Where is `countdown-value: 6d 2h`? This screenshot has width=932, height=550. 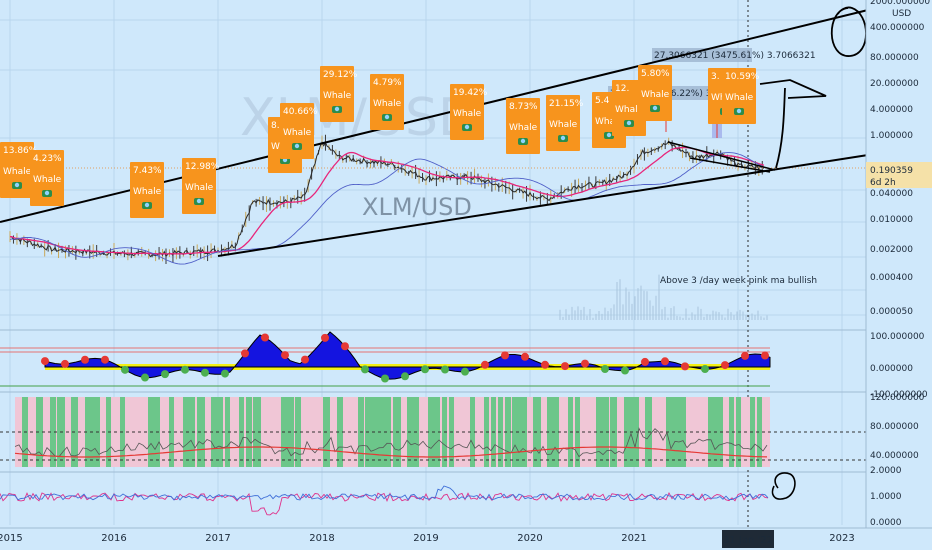
countdown-value: 6d 2h is located at coordinates (883, 183).